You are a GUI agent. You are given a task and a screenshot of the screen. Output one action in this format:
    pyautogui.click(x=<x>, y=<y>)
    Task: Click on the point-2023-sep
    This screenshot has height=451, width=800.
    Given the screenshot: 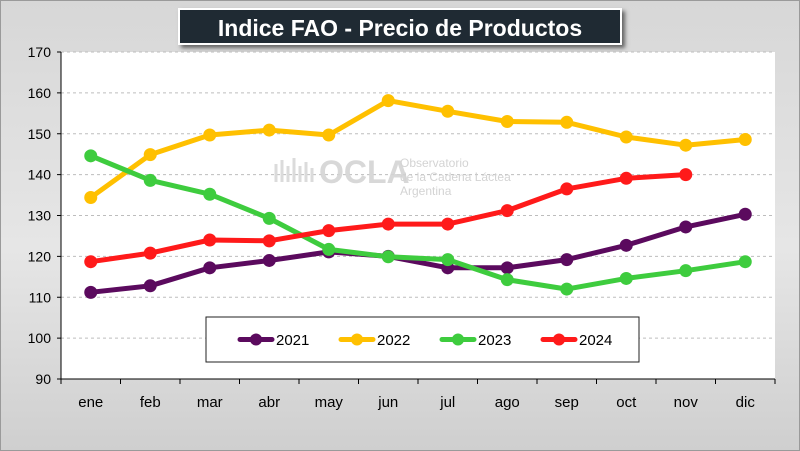 What is the action you would take?
    pyautogui.click(x=567, y=289)
    